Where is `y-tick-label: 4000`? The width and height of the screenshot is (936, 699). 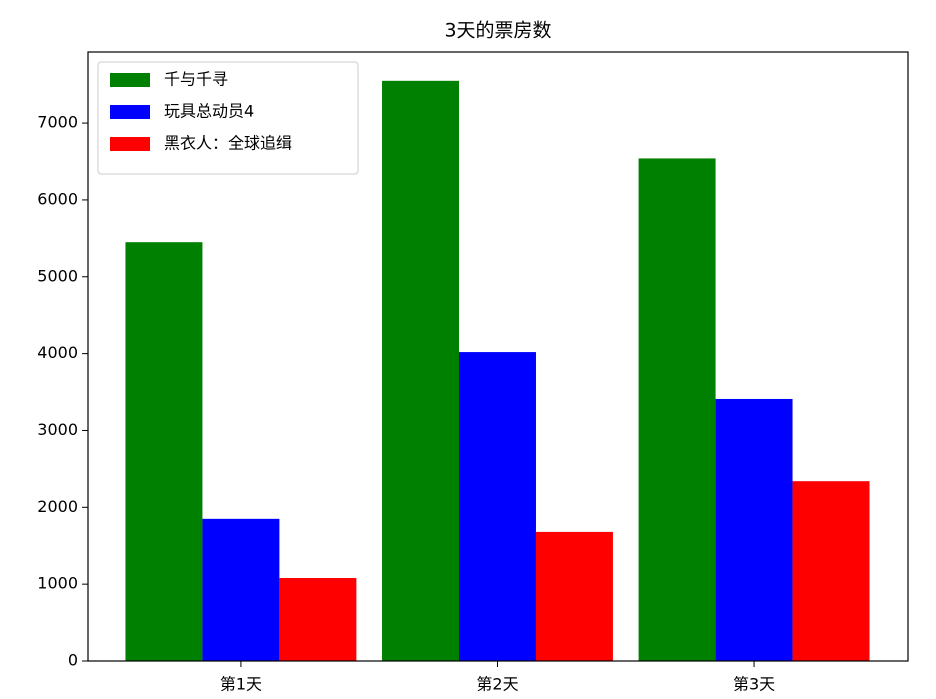 y-tick-label: 4000 is located at coordinates (57, 352).